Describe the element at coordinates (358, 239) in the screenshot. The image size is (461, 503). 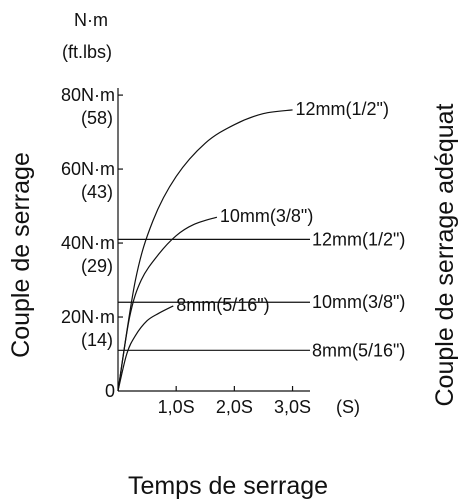
I see `level-label: 12mm(1/2")` at that location.